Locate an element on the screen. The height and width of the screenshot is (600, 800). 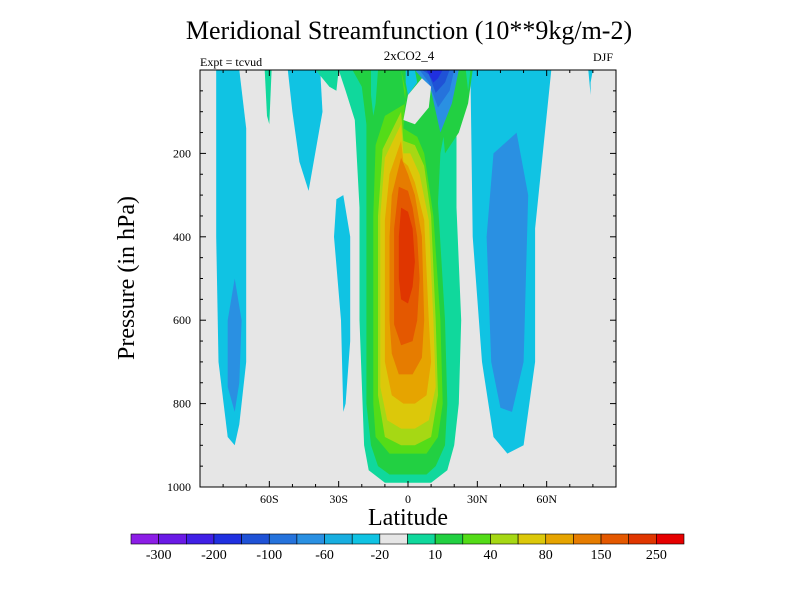
x-axis-label: Latitude is located at coordinates (408, 518).